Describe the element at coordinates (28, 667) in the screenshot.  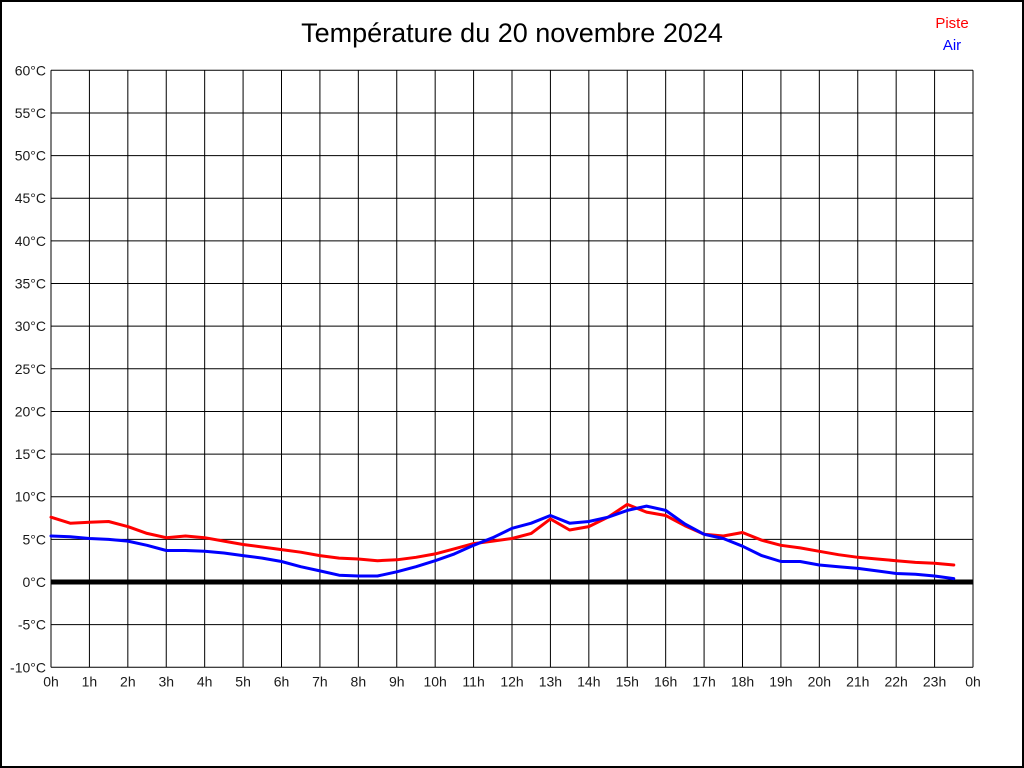
I see `y-tick-label: -10°C` at that location.